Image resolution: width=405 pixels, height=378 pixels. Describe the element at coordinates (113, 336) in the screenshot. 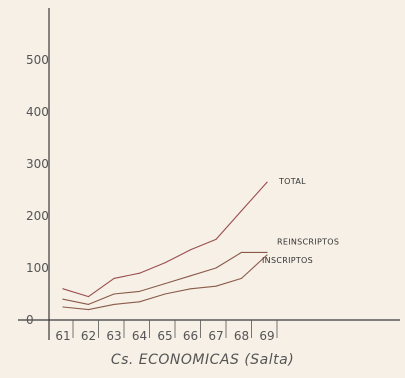

I see `x-tick-label: 63` at that location.